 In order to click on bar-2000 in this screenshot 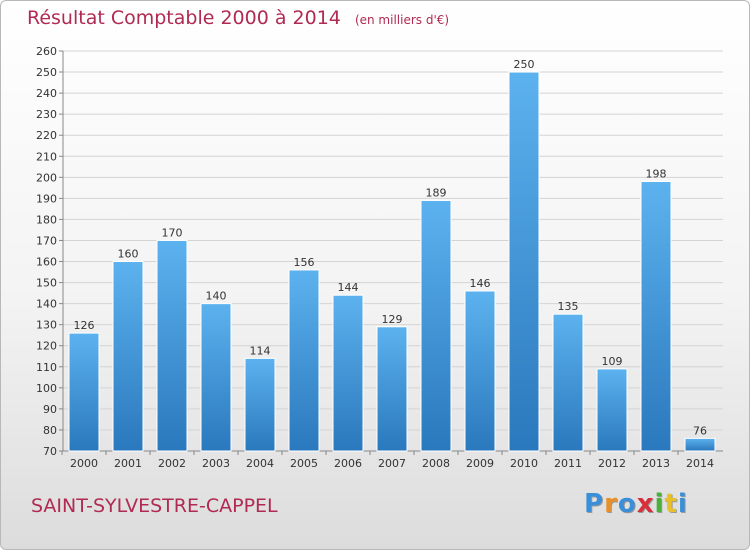, I will do `click(84, 392)`.